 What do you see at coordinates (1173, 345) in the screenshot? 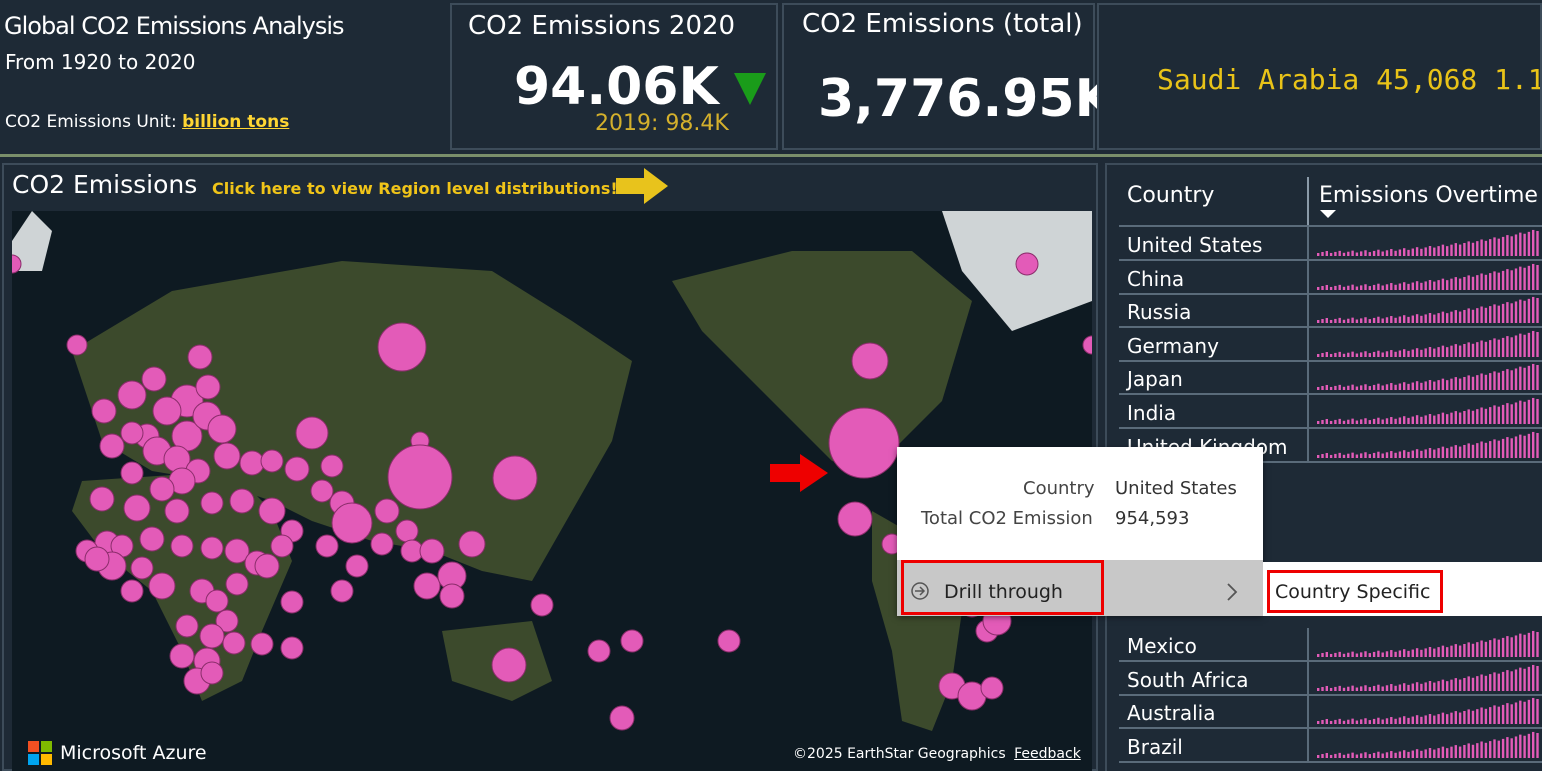
I see `table-row-country: Germany` at bounding box center [1173, 345].